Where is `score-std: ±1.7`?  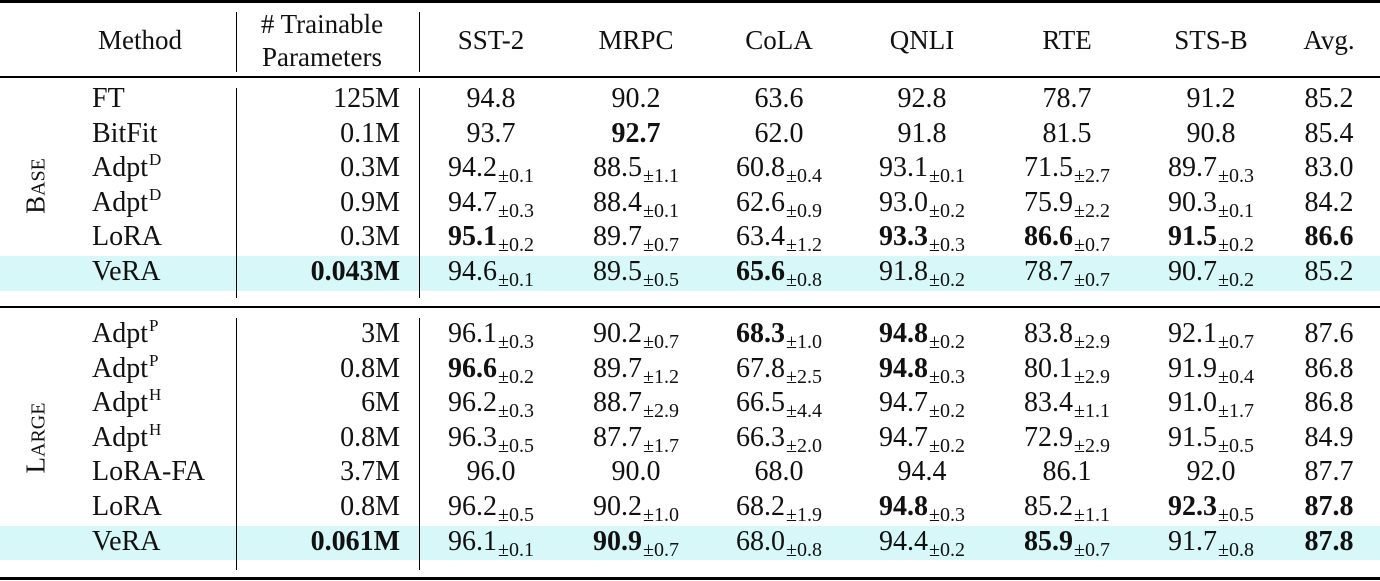 score-std: ±1.7 is located at coordinates (661, 445).